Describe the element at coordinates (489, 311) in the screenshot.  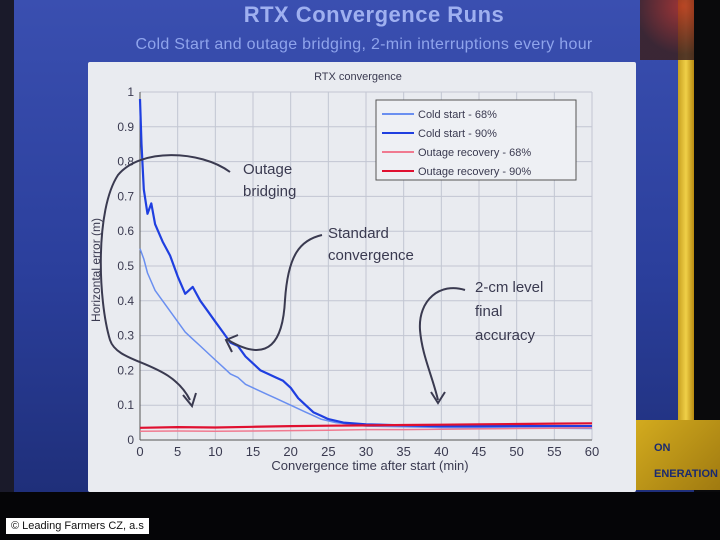
I see `annotation-final-line2: final` at that location.